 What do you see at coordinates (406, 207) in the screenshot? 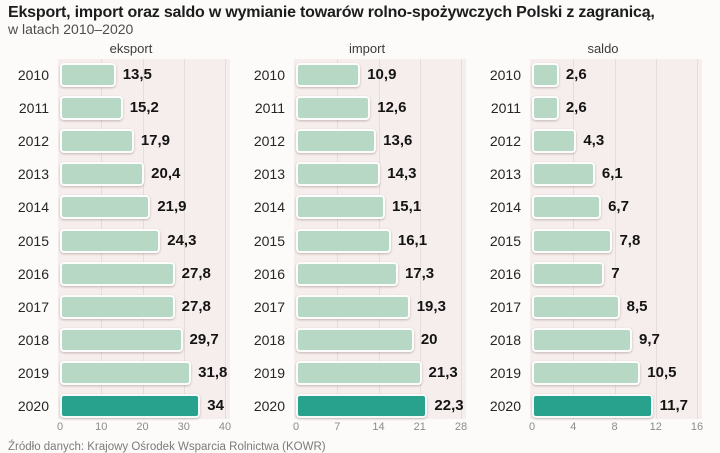
I see `value-label: 15,1` at bounding box center [406, 207].